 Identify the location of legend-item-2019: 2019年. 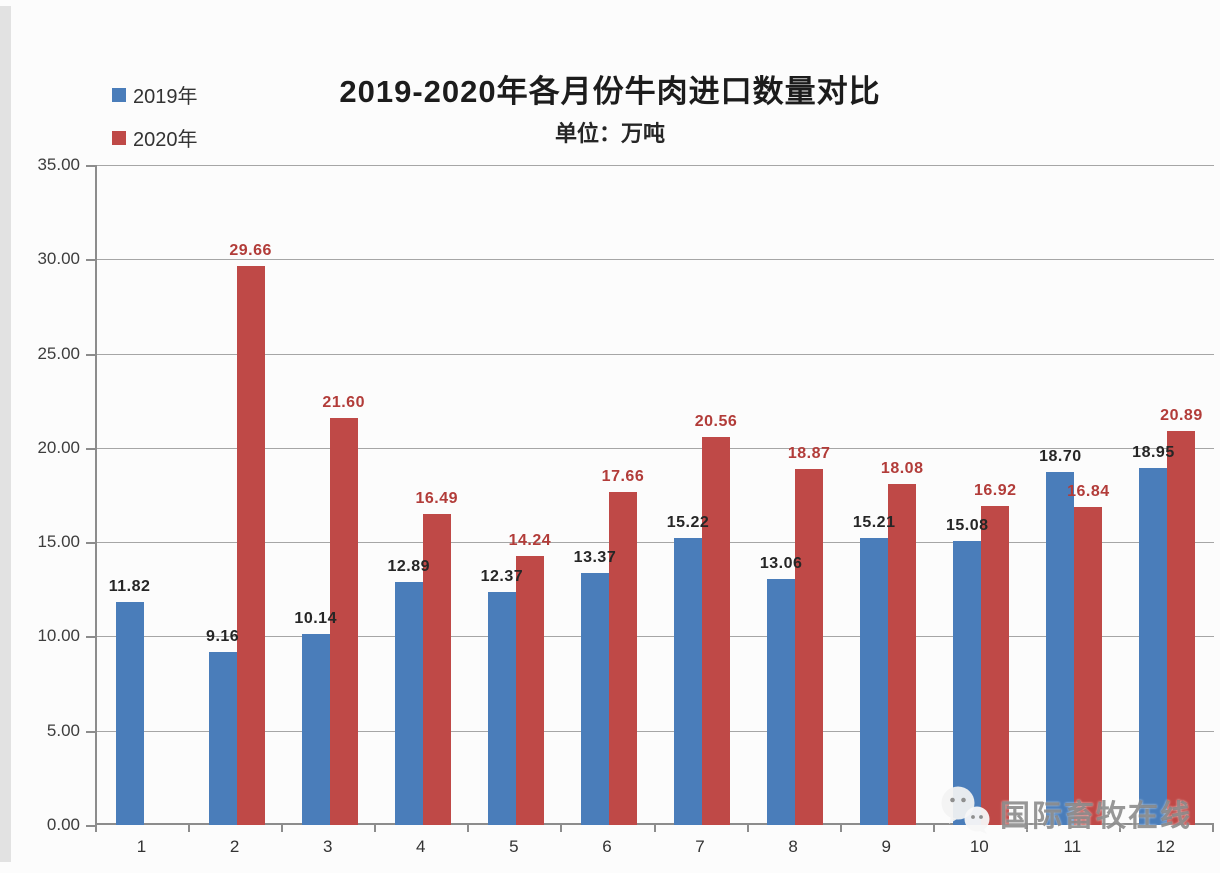
(155, 94).